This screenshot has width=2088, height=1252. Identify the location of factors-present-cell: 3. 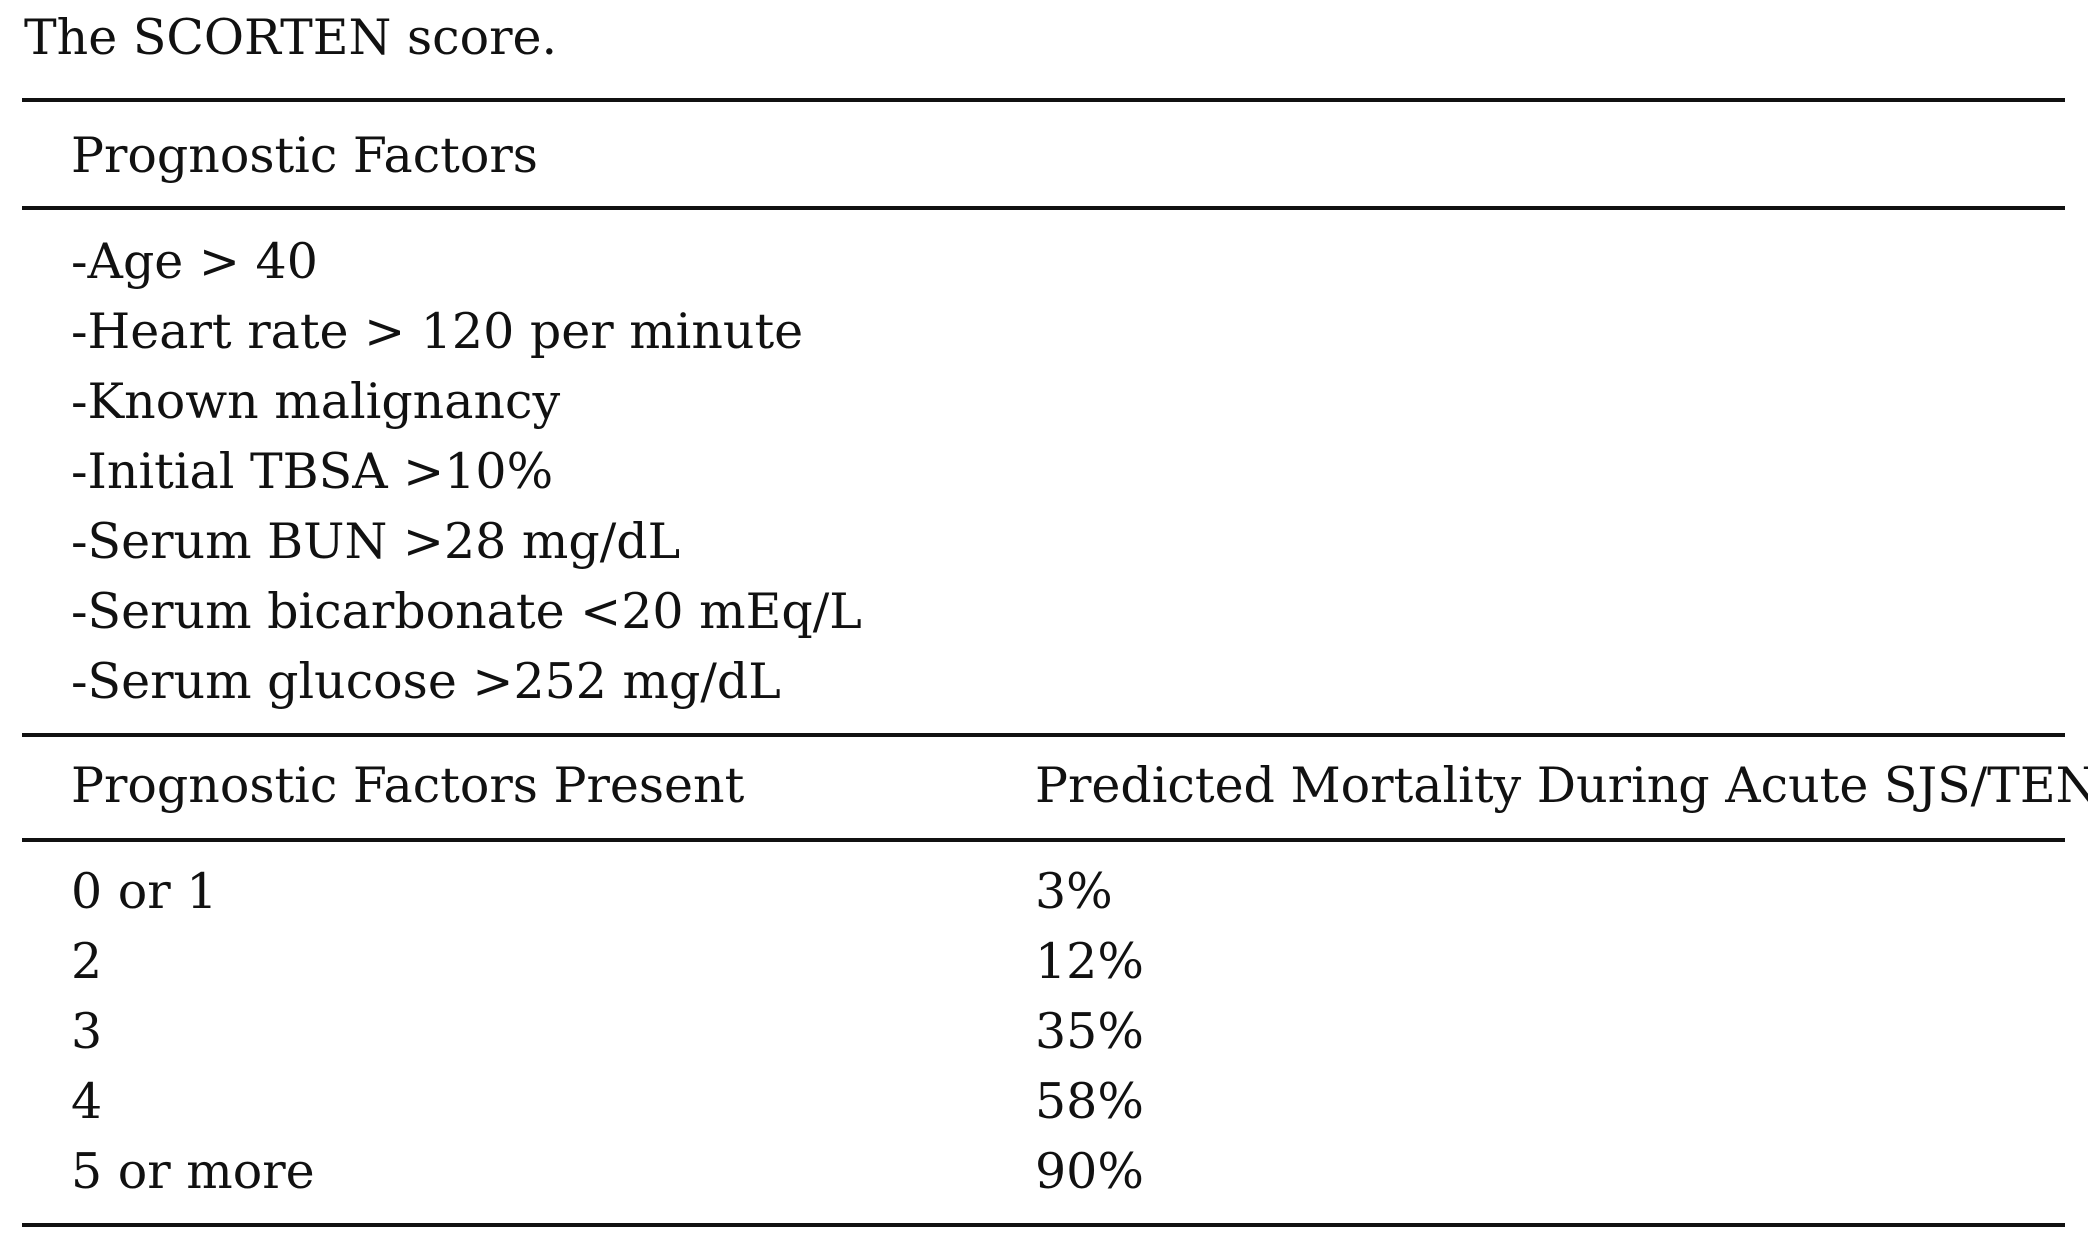
(87, 1031).